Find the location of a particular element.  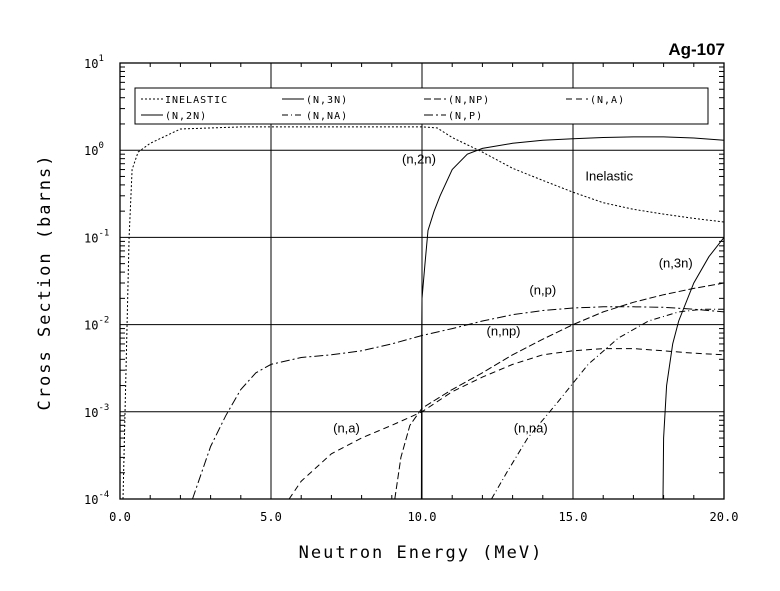

legend-label: INELASTIC is located at coordinates (196, 100).